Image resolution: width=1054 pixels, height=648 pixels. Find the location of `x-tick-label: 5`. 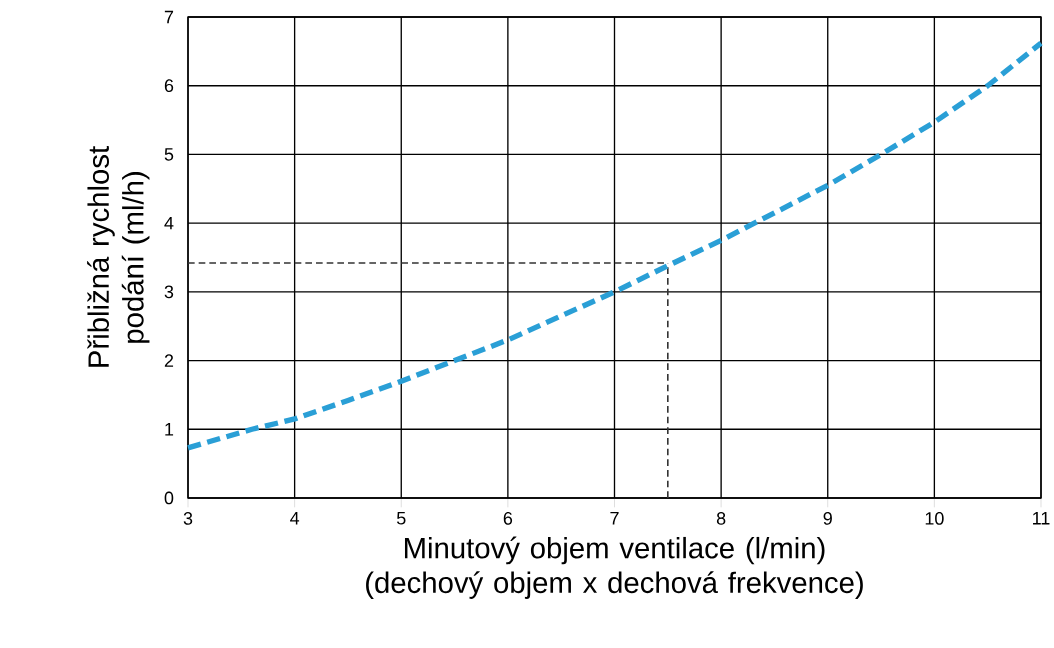

x-tick-label: 5 is located at coordinates (401, 518).